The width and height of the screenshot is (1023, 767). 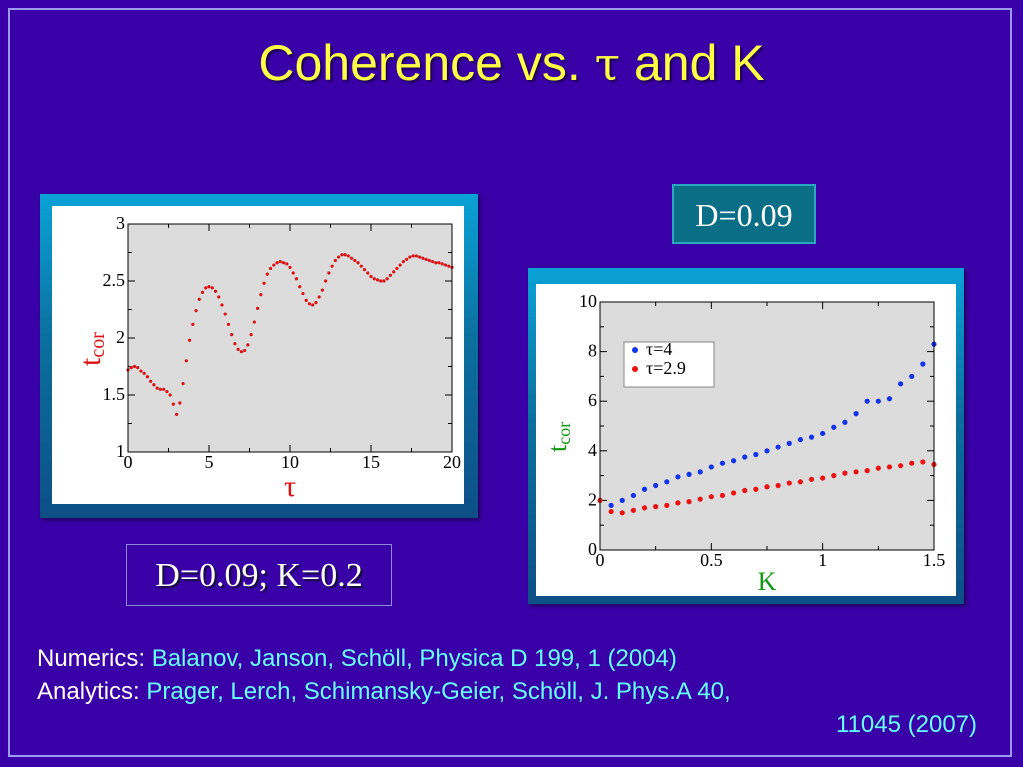 I want to click on y-tick-label: 2.5, so click(x=114, y=280).